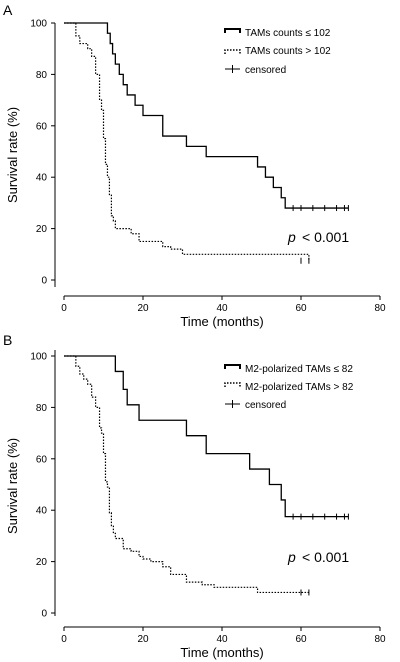 The width and height of the screenshot is (400, 662). What do you see at coordinates (288, 51) in the screenshot?
I see `legend-label-series-2: TAMs counts > 102` at bounding box center [288, 51].